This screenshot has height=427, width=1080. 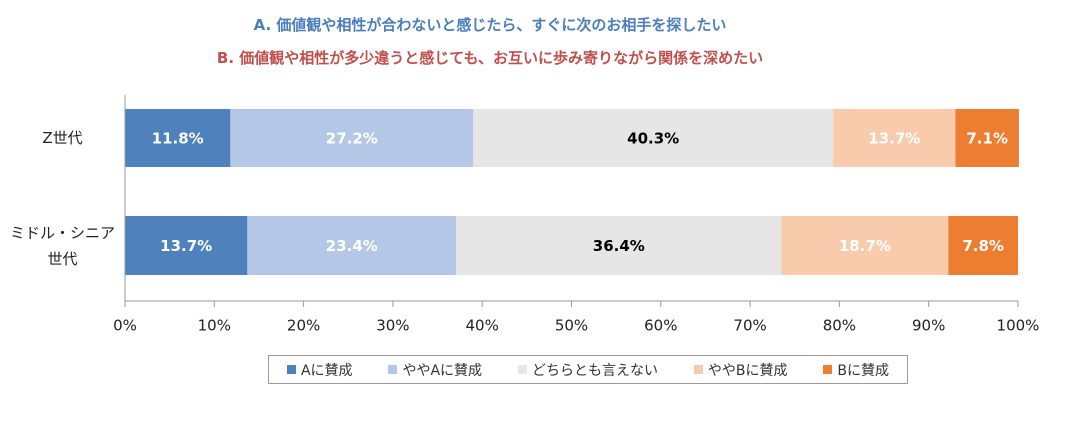 I want to click on legend-item: ややAに賛成, so click(x=435, y=370).